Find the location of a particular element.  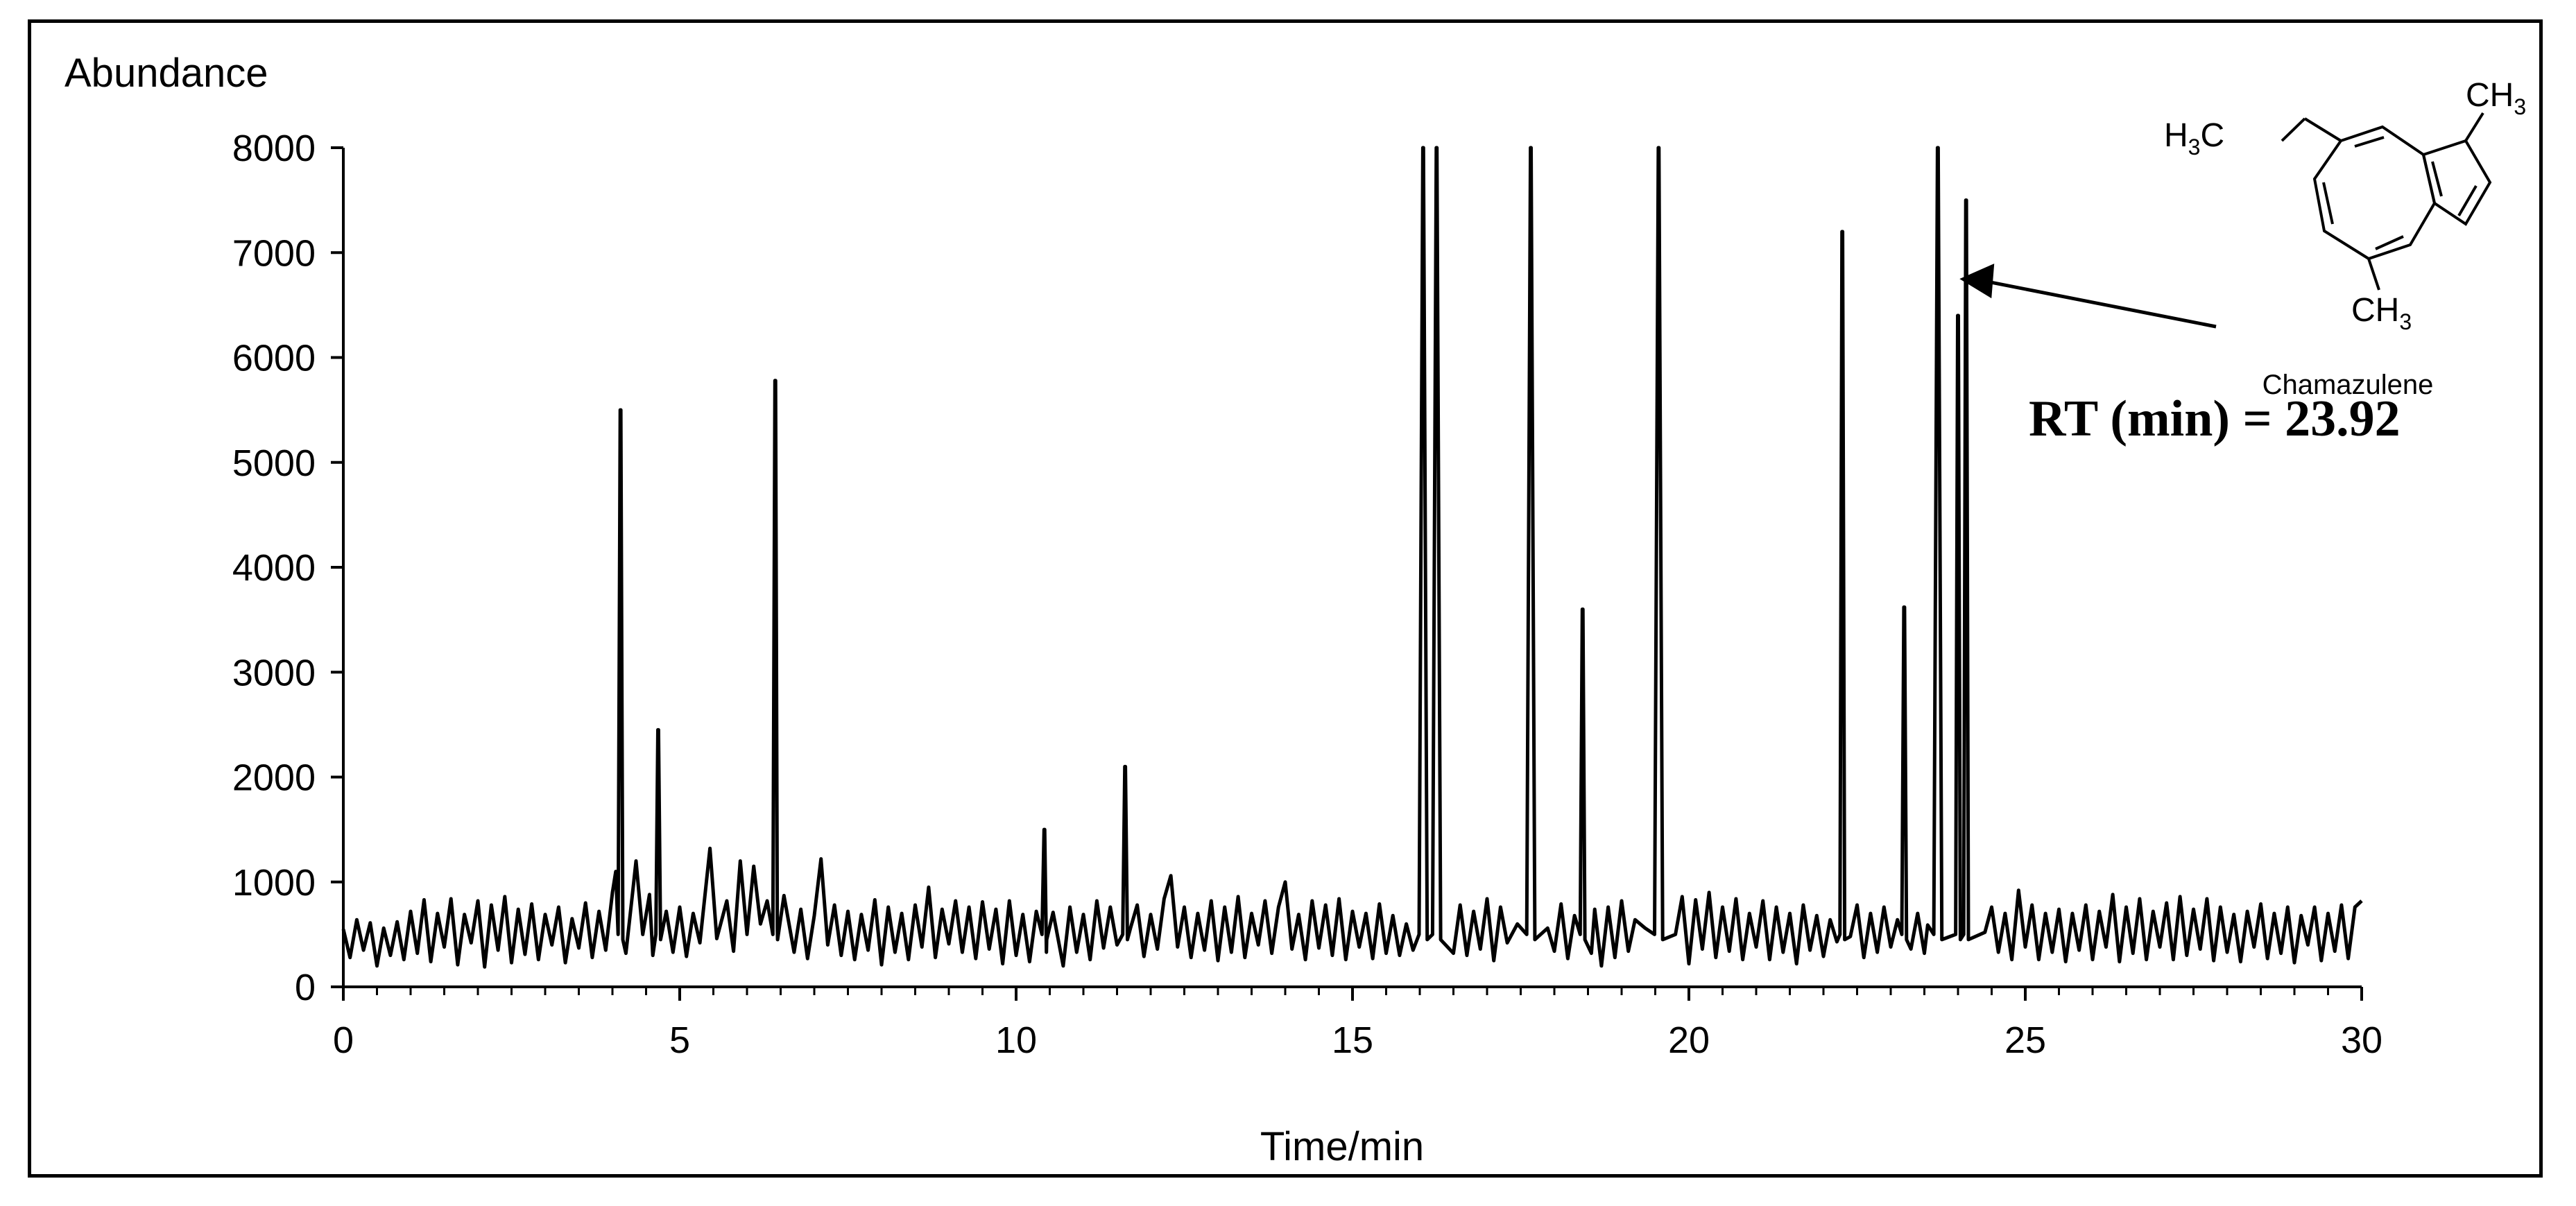

ethyl-label: H3C is located at coordinates (2194, 138).